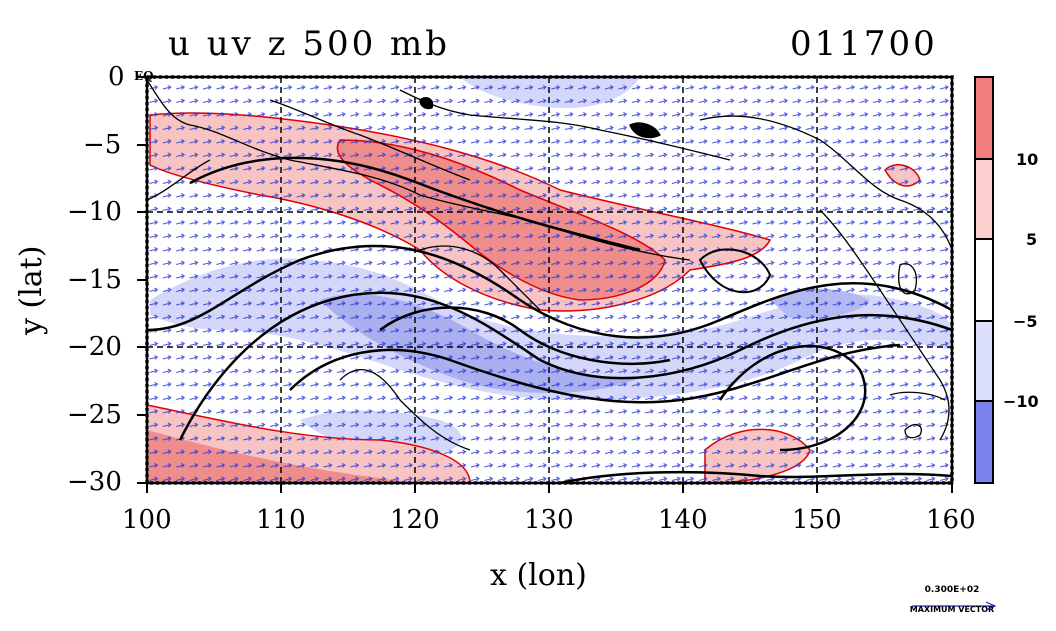 Image resolution: width=1056 pixels, height=631 pixels. I want to click on x-tick-100: 100, so click(147, 520).